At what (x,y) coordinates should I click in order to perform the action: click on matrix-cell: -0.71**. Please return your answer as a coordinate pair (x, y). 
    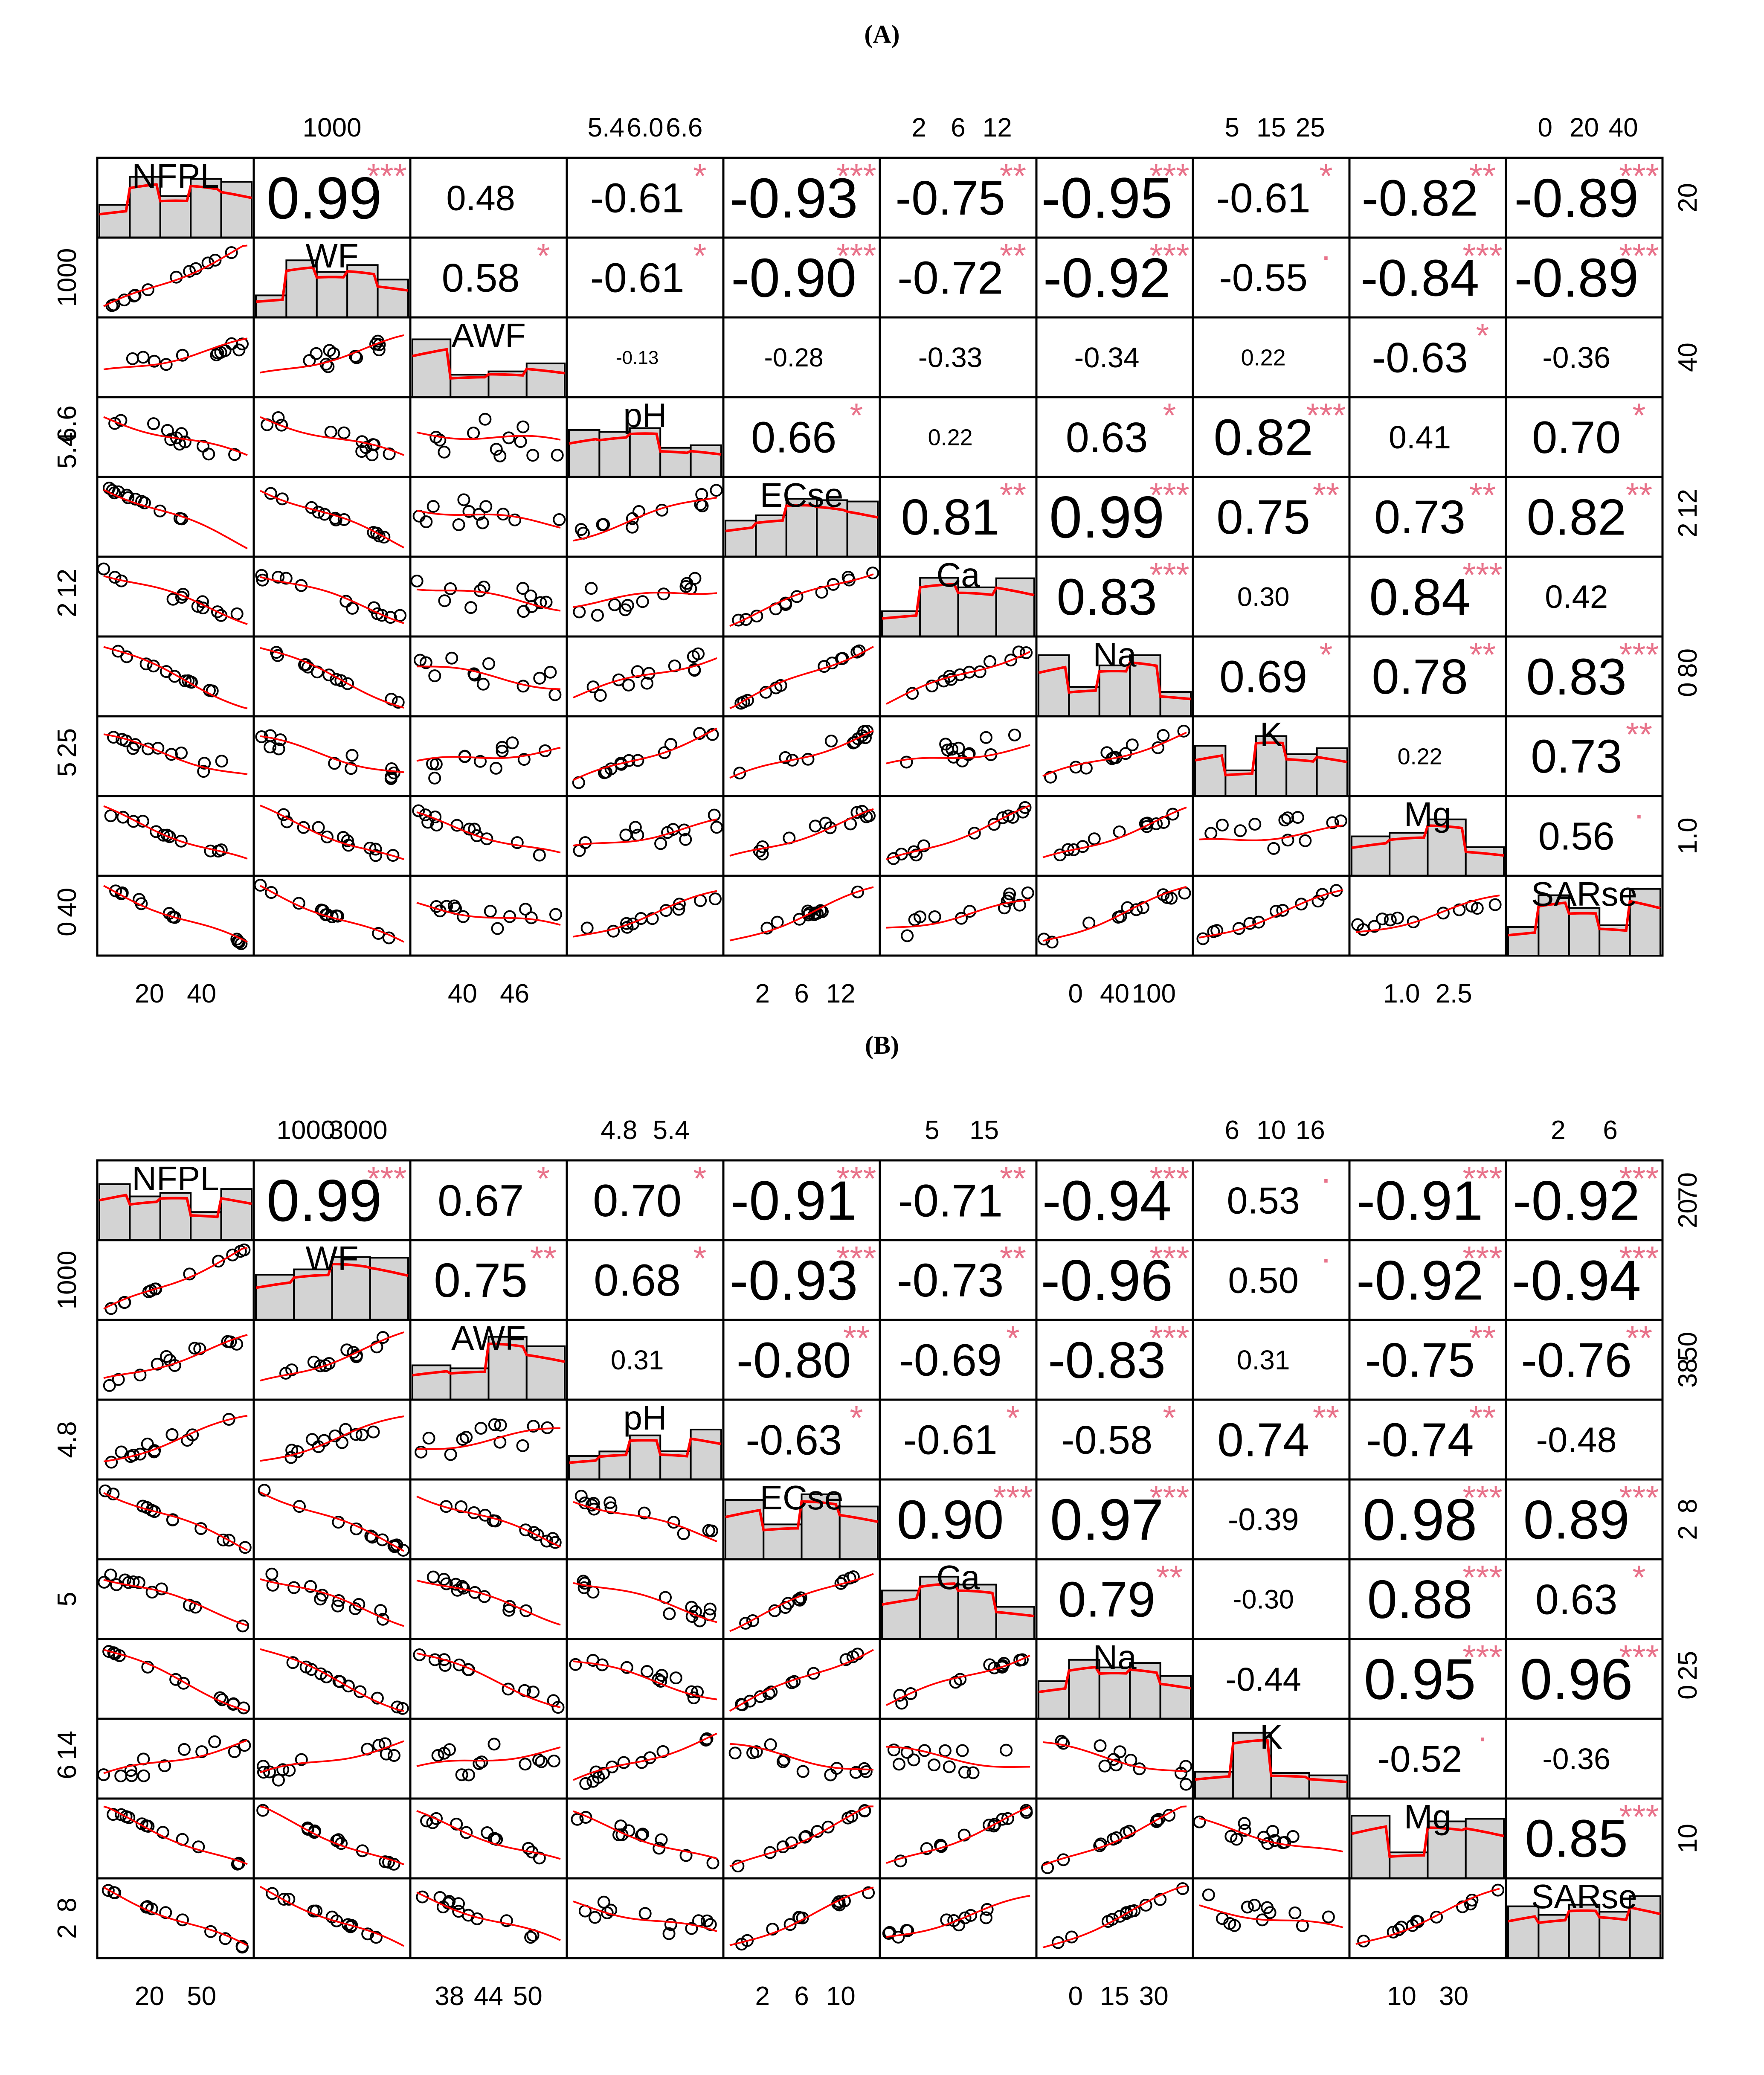
    Looking at the image, I should click on (958, 1200).